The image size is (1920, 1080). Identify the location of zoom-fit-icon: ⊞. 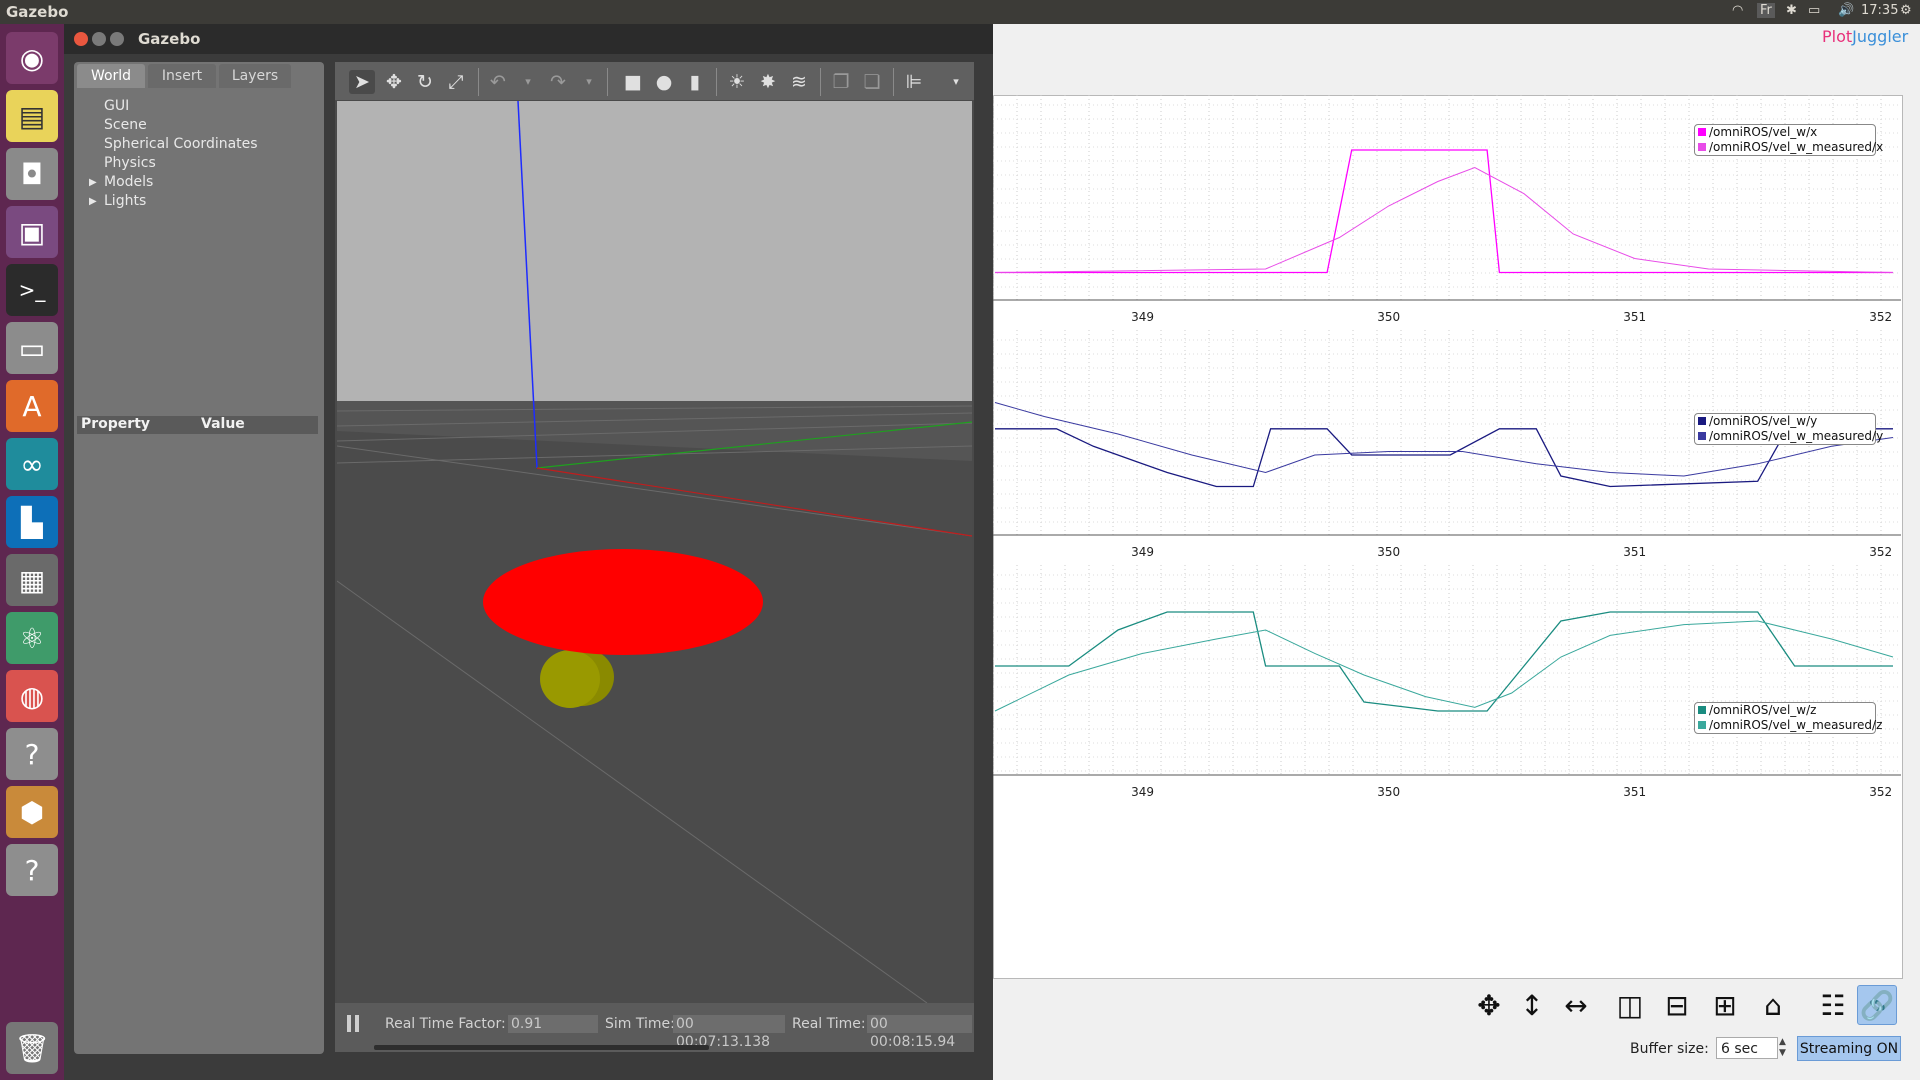
(1725, 1005).